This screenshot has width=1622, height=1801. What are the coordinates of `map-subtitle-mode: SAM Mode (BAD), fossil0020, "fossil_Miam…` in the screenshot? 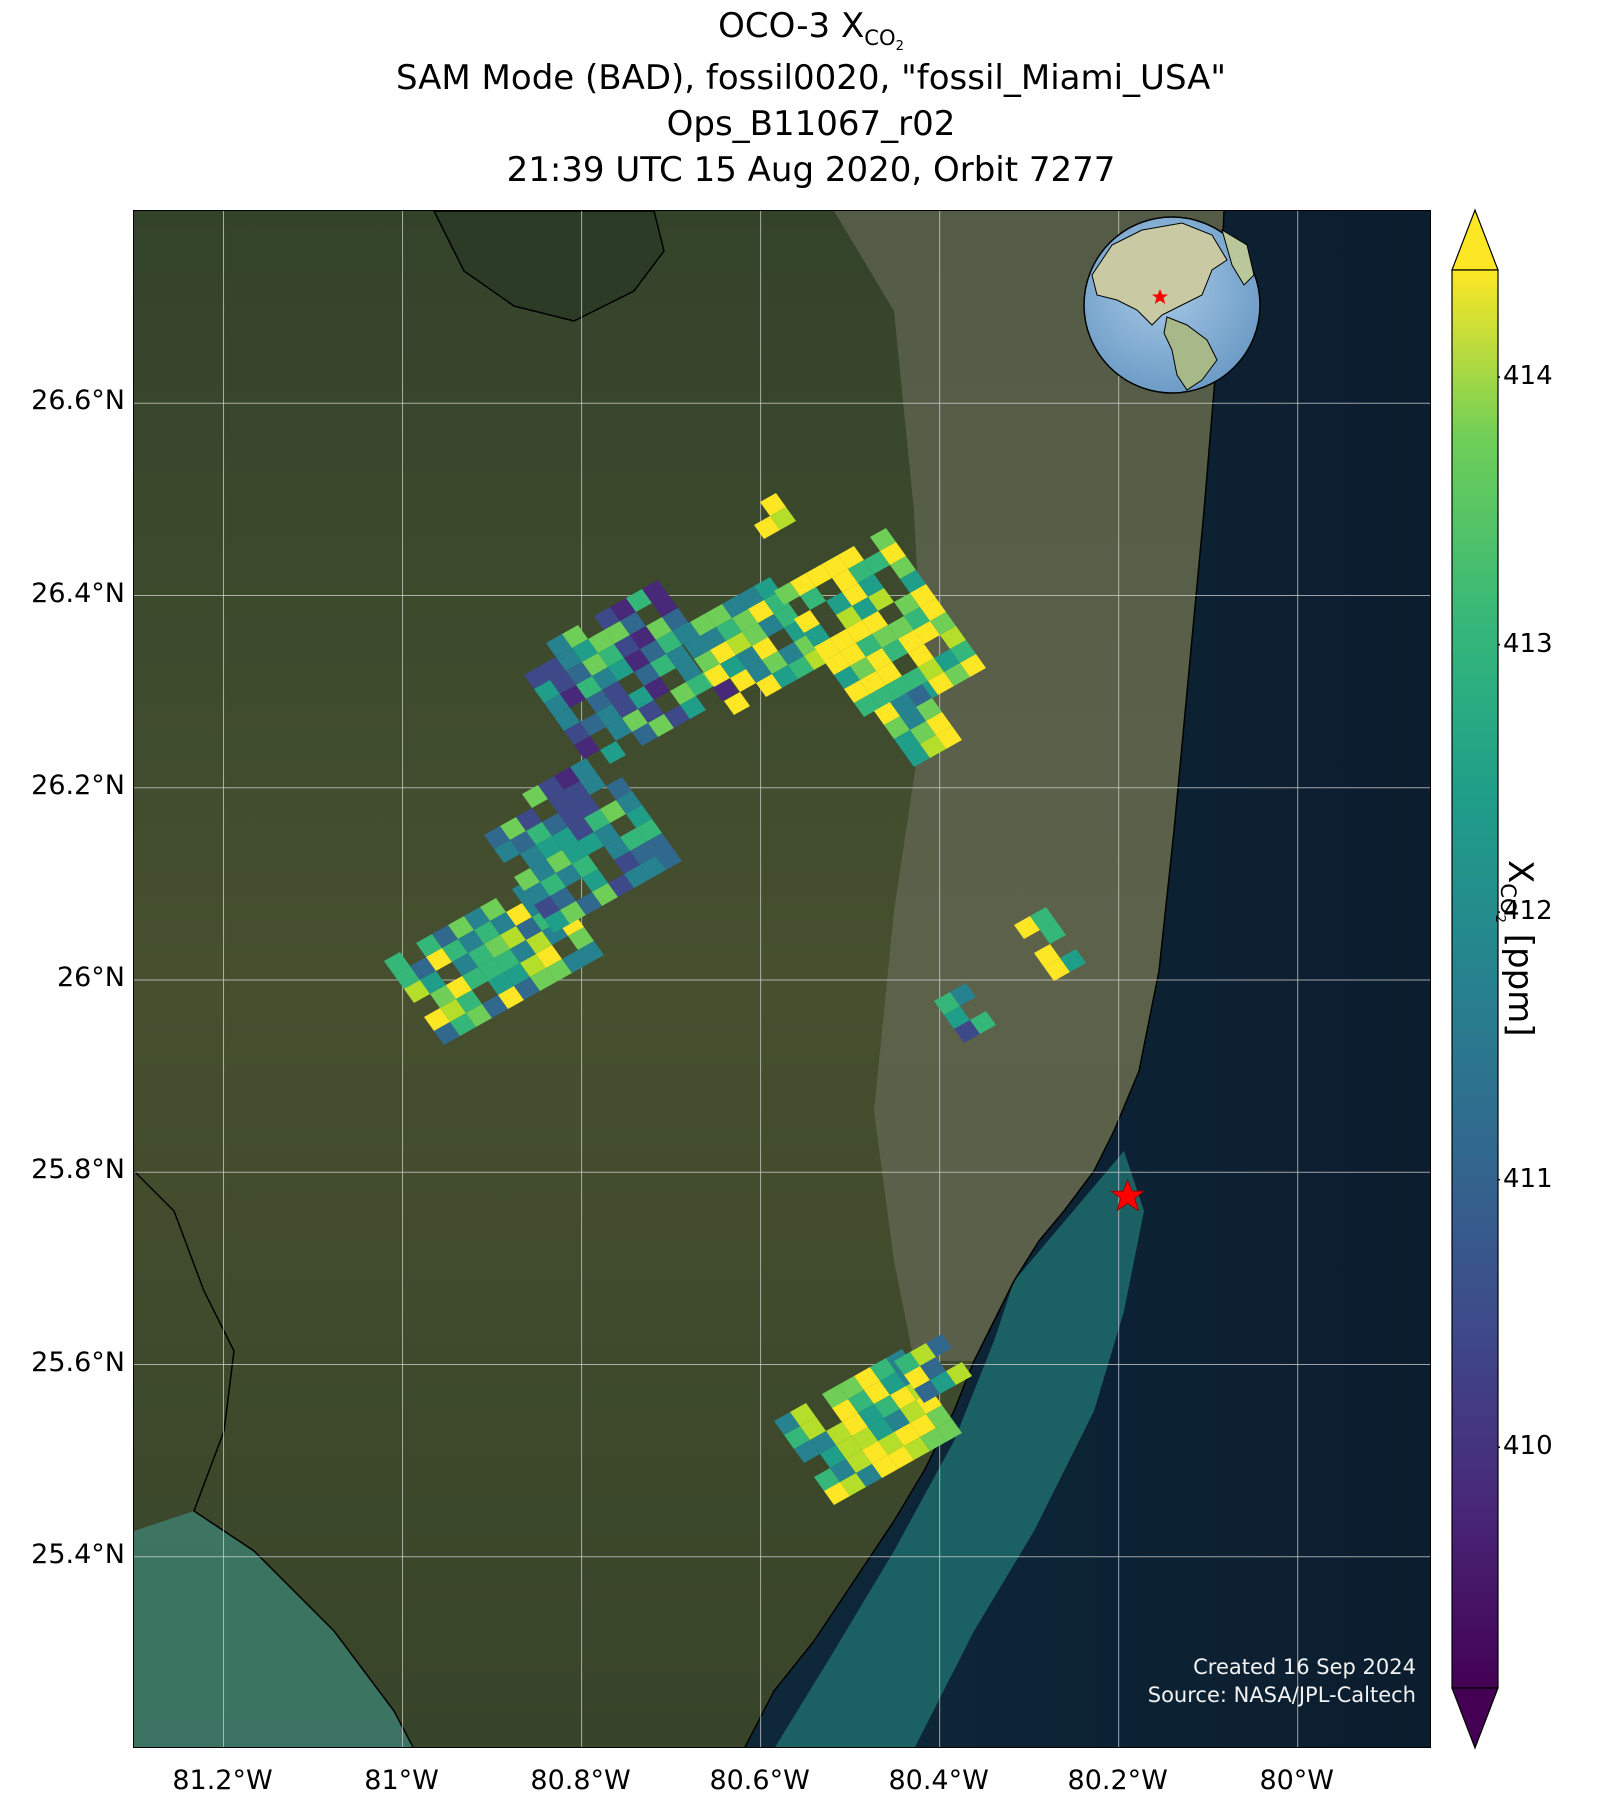 It's located at (811, 78).